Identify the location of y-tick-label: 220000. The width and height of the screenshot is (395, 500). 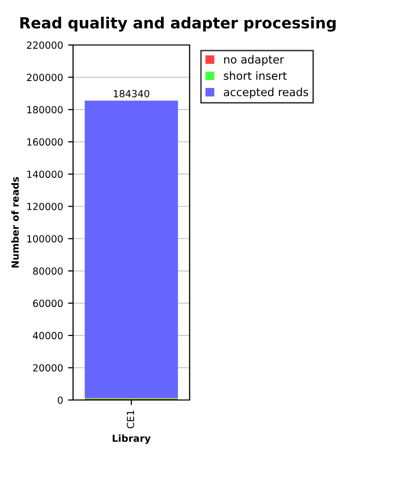
(44, 45).